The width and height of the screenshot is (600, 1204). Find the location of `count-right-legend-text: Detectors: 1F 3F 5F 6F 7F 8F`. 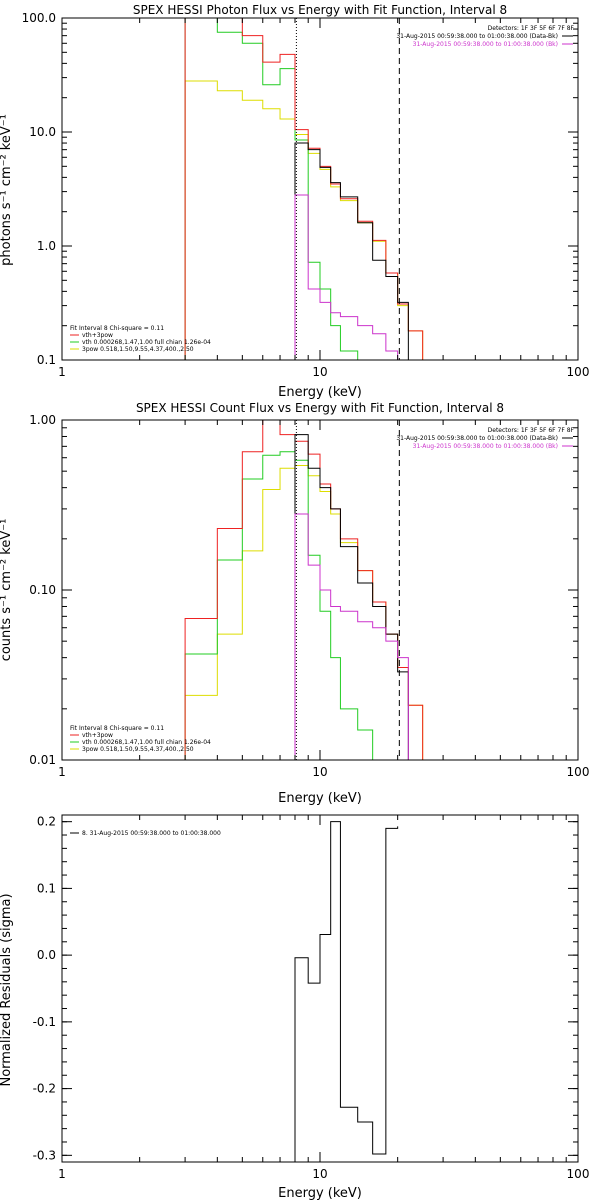

count-right-legend-text: Detectors: 1F 3F 5F 6F 7F 8F is located at coordinates (531, 430).